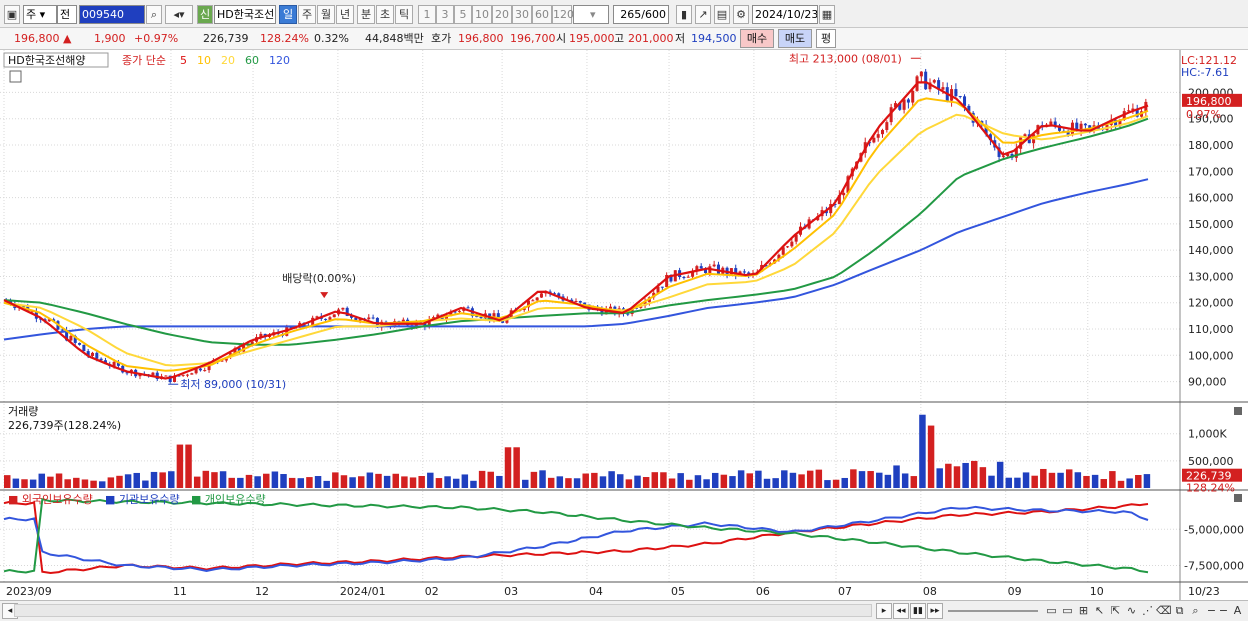 Image resolution: width=1248 pixels, height=621 pixels. Describe the element at coordinates (307, 14) in the screenshot. I see `period-week-button: 주` at that location.